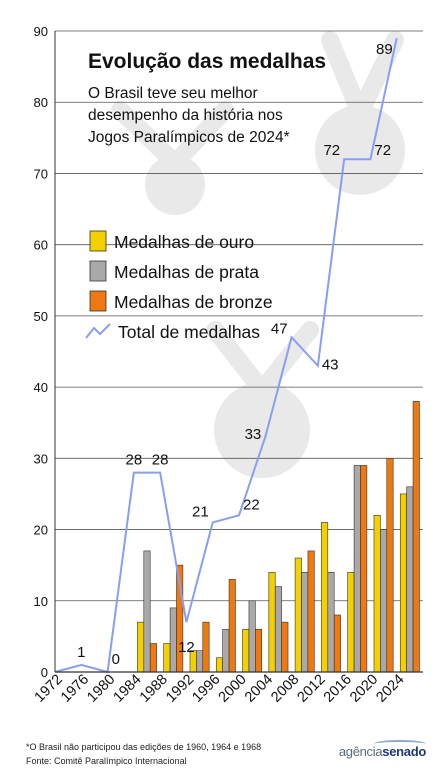  What do you see at coordinates (351, 622) in the screenshot?
I see `bar-ouro-2016` at bounding box center [351, 622].